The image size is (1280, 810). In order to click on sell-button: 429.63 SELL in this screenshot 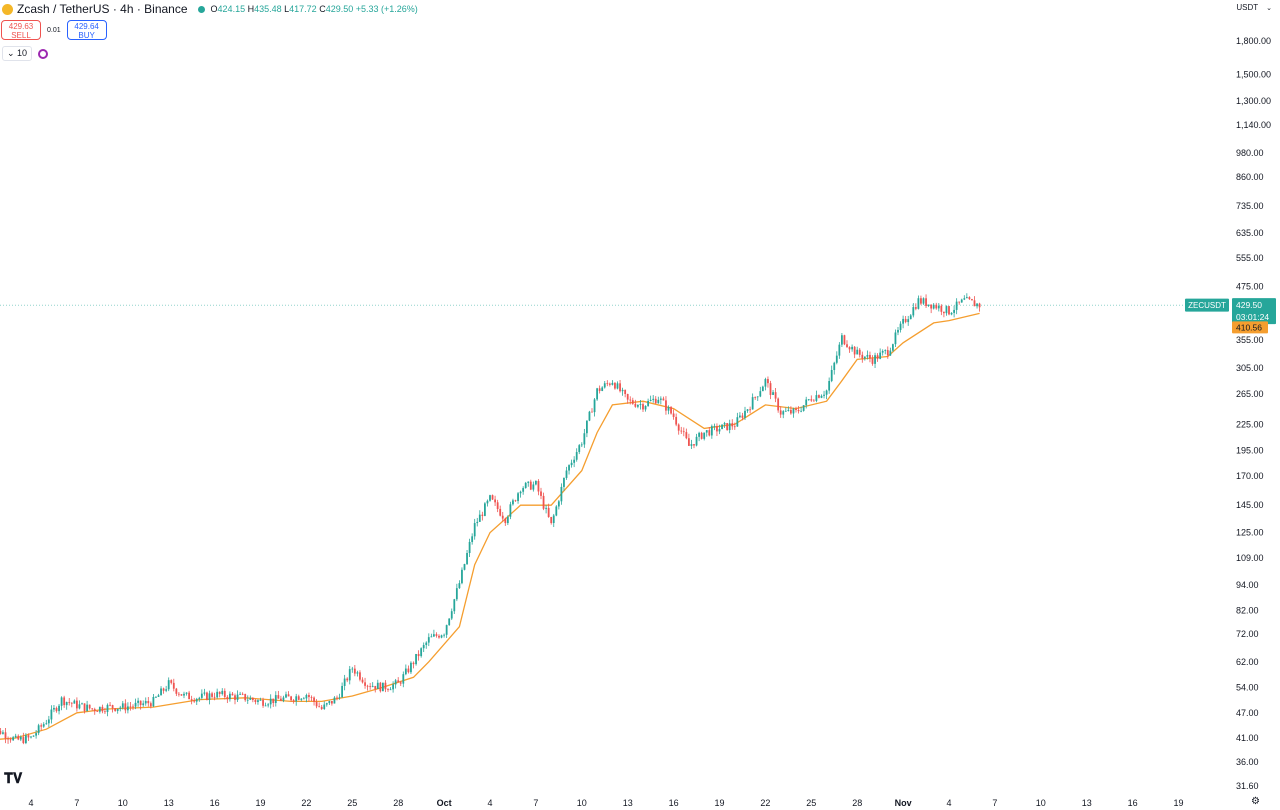, I will do `click(21, 30)`.